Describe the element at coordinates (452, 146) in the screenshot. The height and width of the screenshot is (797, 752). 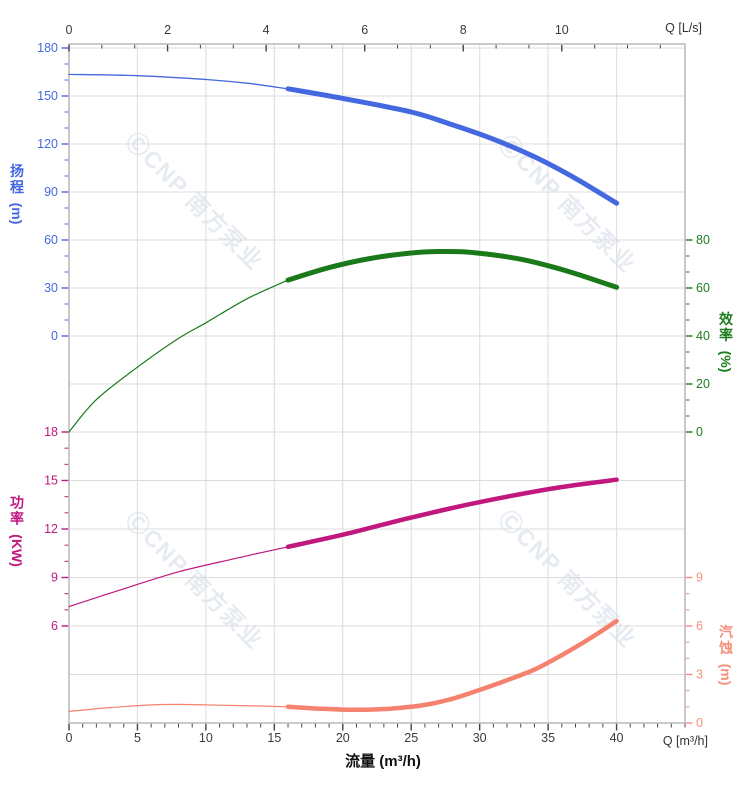
I see `head_curve-thick` at that location.